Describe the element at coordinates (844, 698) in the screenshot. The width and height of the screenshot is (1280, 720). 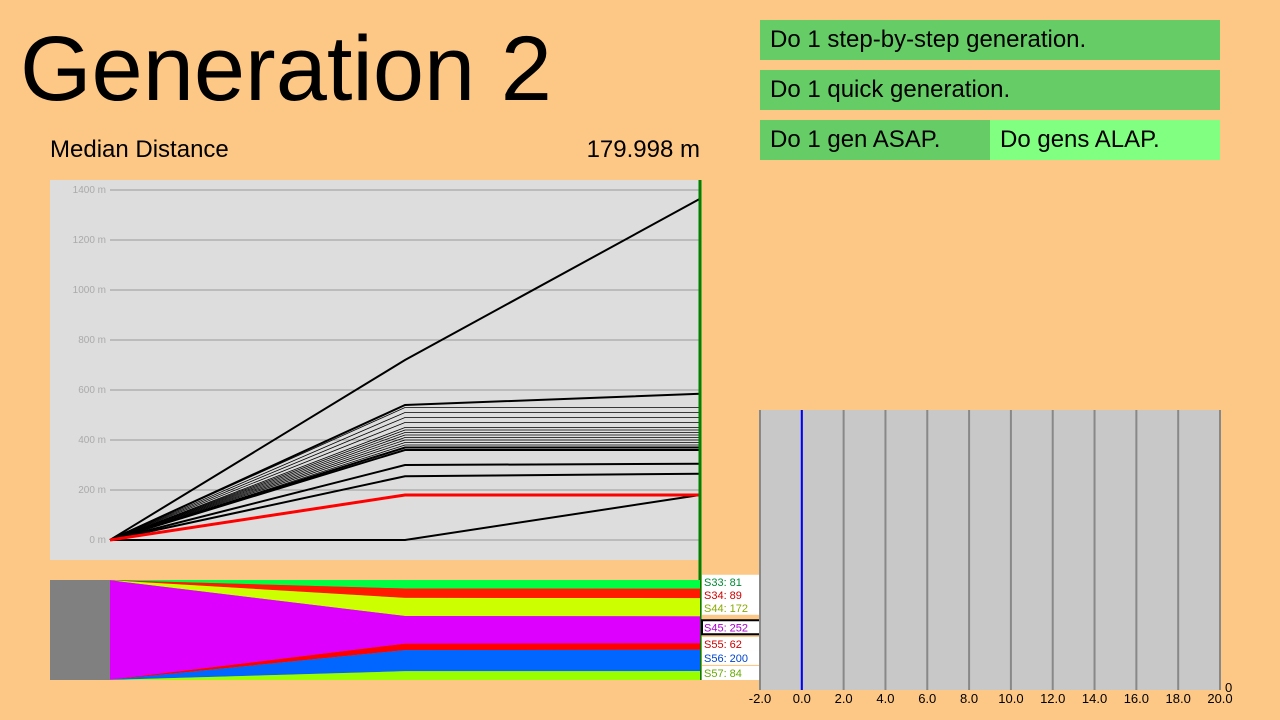
I see `x-tick-label: 2.0` at that location.